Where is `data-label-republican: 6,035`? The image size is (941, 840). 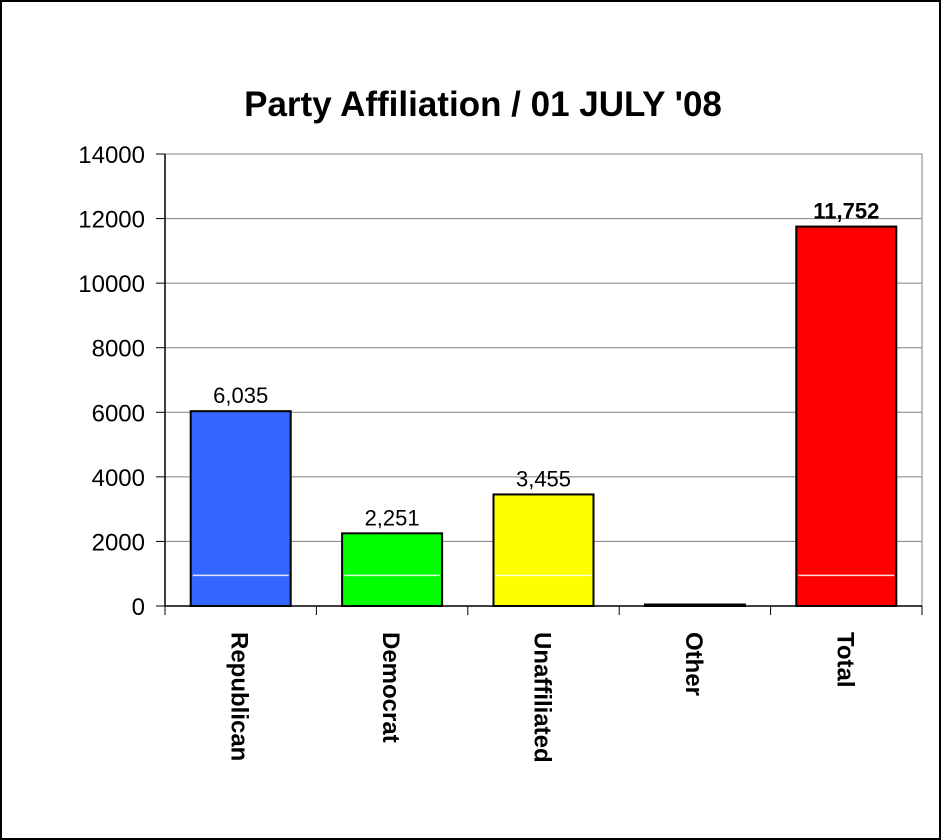
data-label-republican: 6,035 is located at coordinates (240, 395).